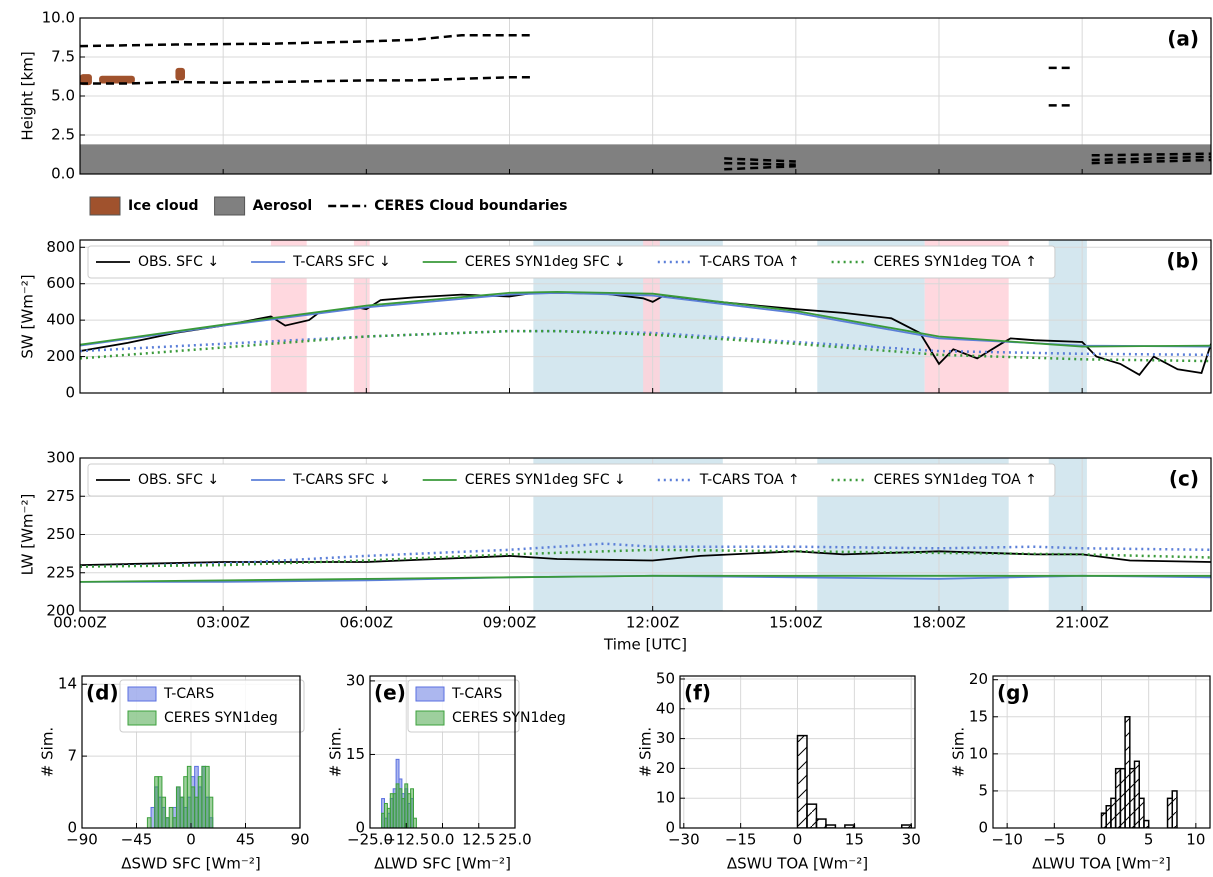  What do you see at coordinates (1054, 840) in the screenshot?
I see `x-tick-label: −5` at bounding box center [1054, 840].